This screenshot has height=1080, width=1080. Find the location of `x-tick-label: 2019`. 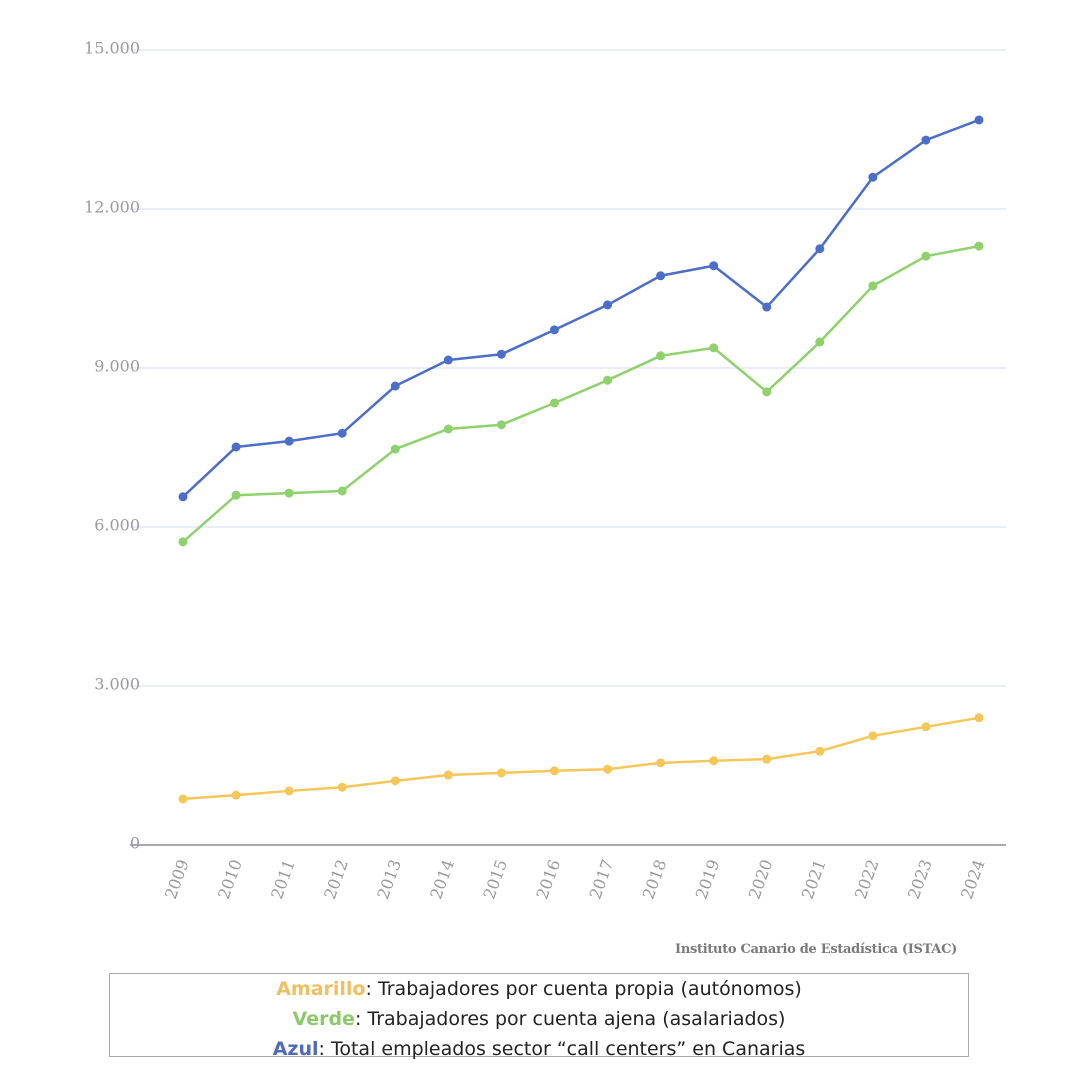

x-tick-label: 2019 is located at coordinates (708, 879).